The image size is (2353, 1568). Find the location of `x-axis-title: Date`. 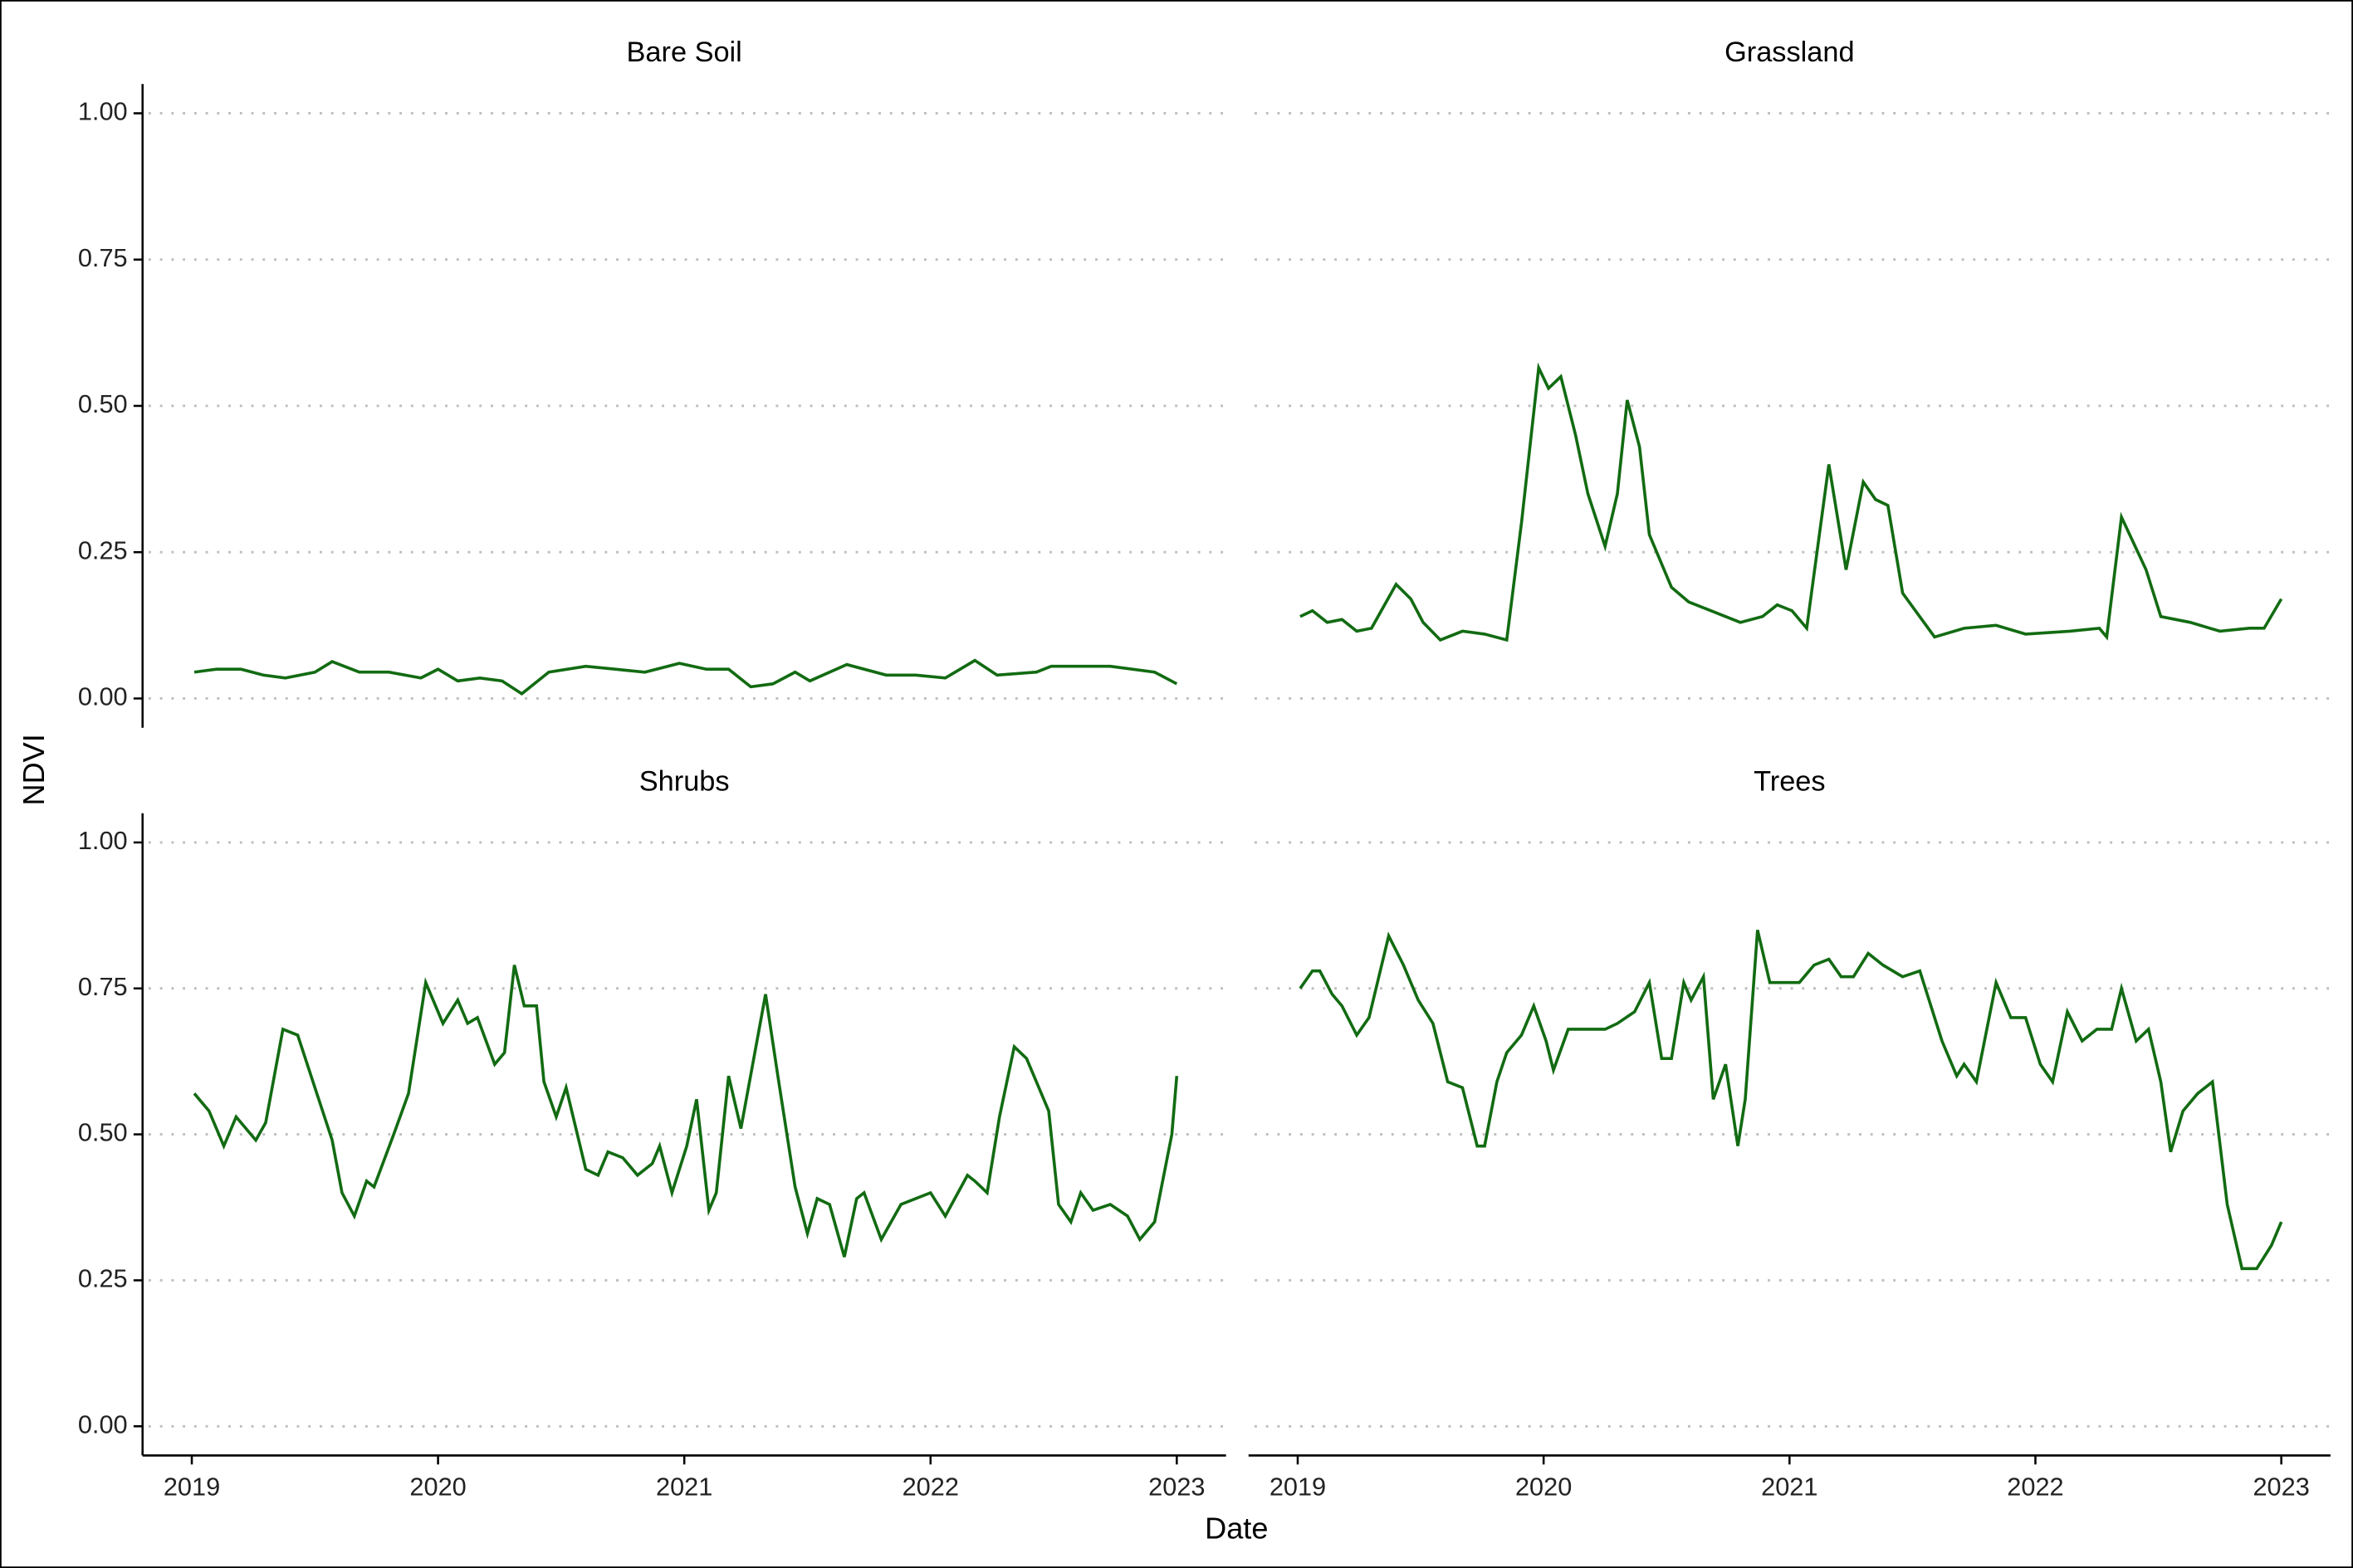

x-axis-title: Date is located at coordinates (1237, 1528).